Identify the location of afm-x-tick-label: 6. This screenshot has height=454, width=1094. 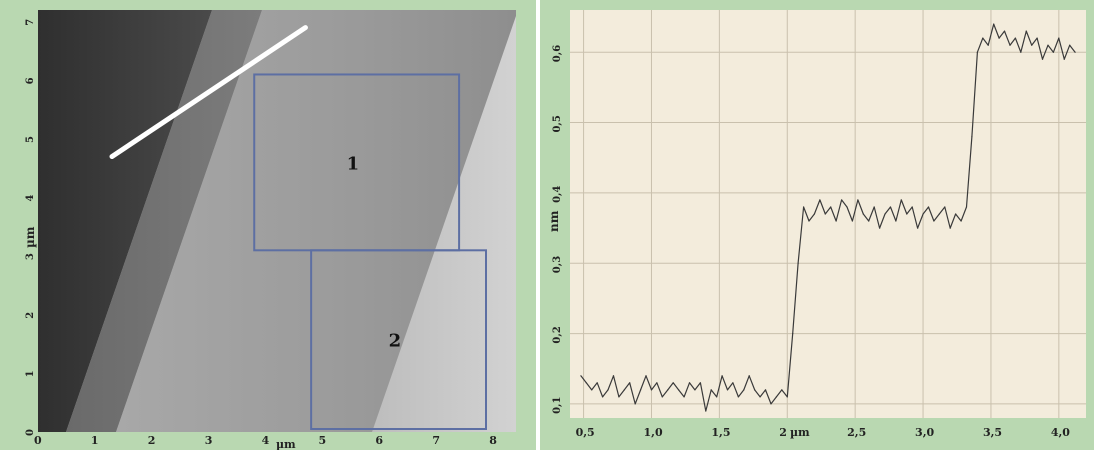
(379, 440).